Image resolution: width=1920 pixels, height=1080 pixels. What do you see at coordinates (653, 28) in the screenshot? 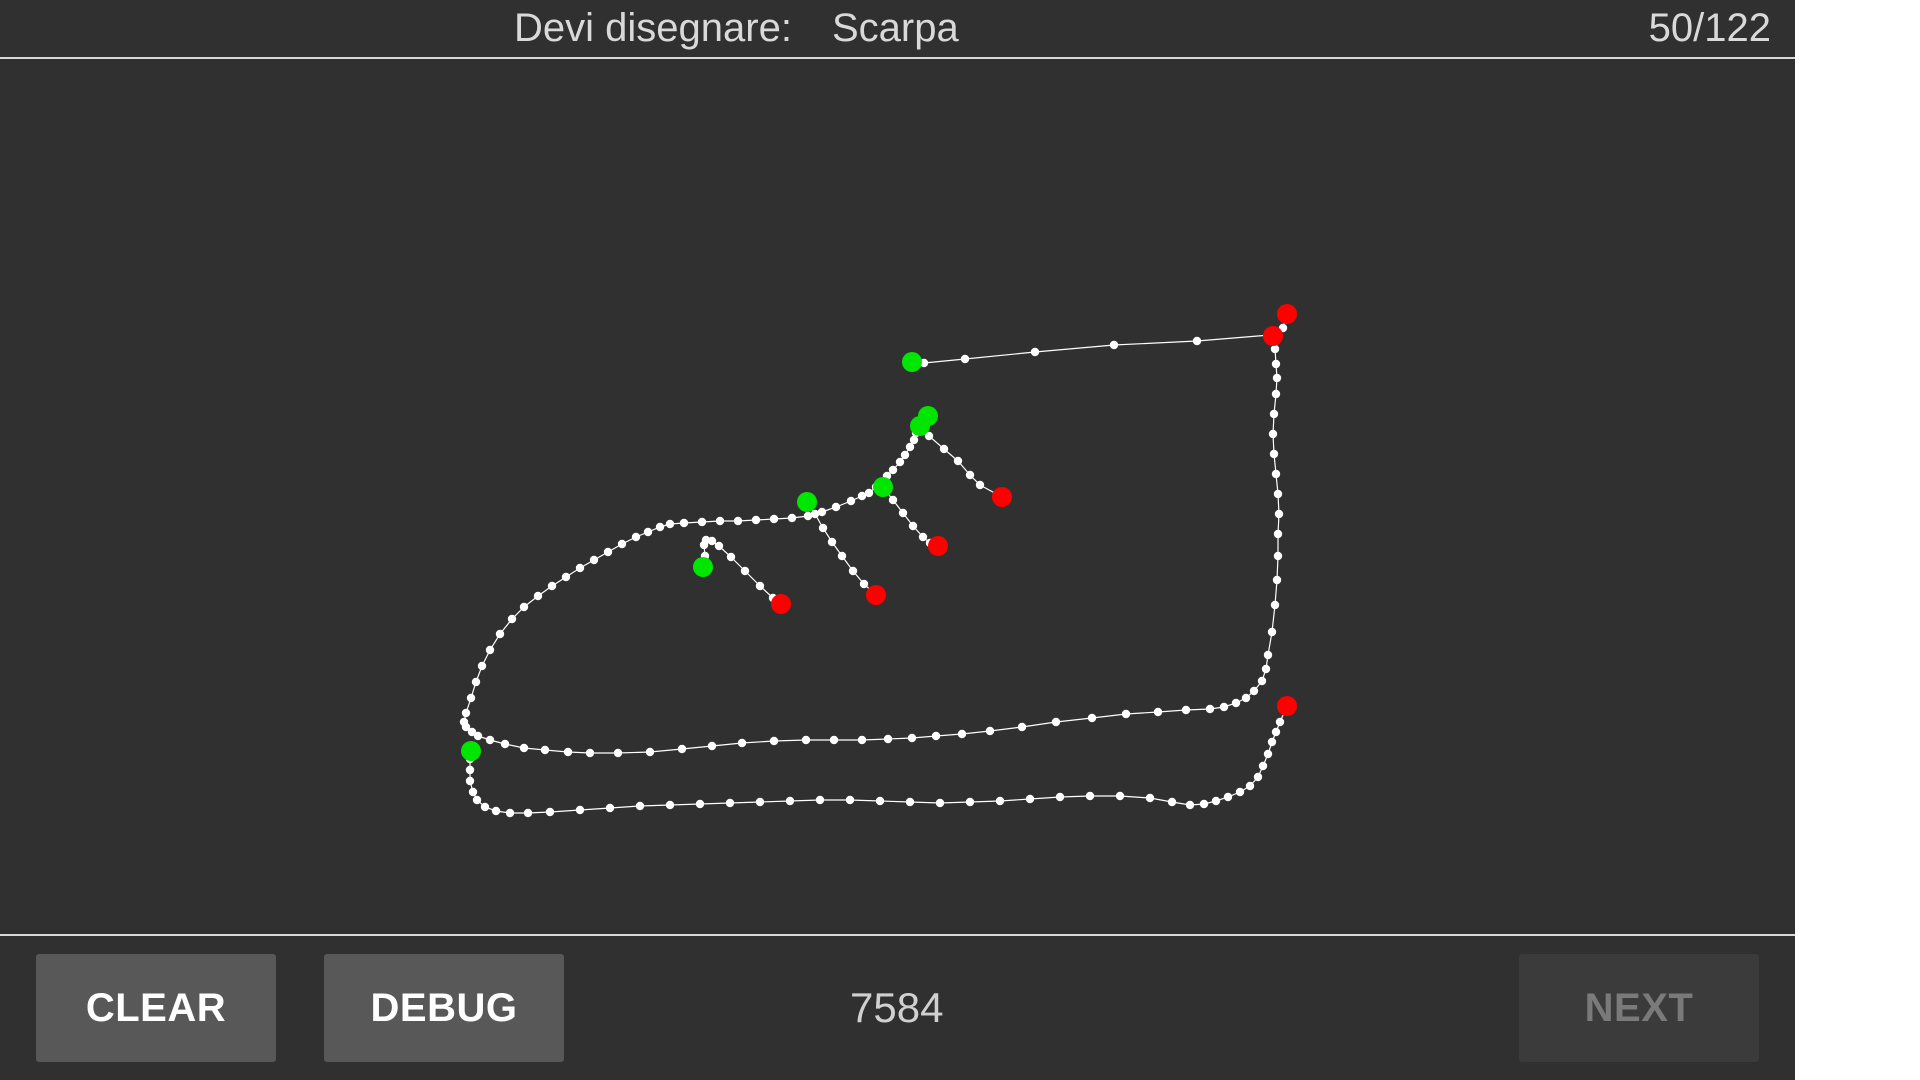
I see `prompt-label: Devi disegnare:` at bounding box center [653, 28].